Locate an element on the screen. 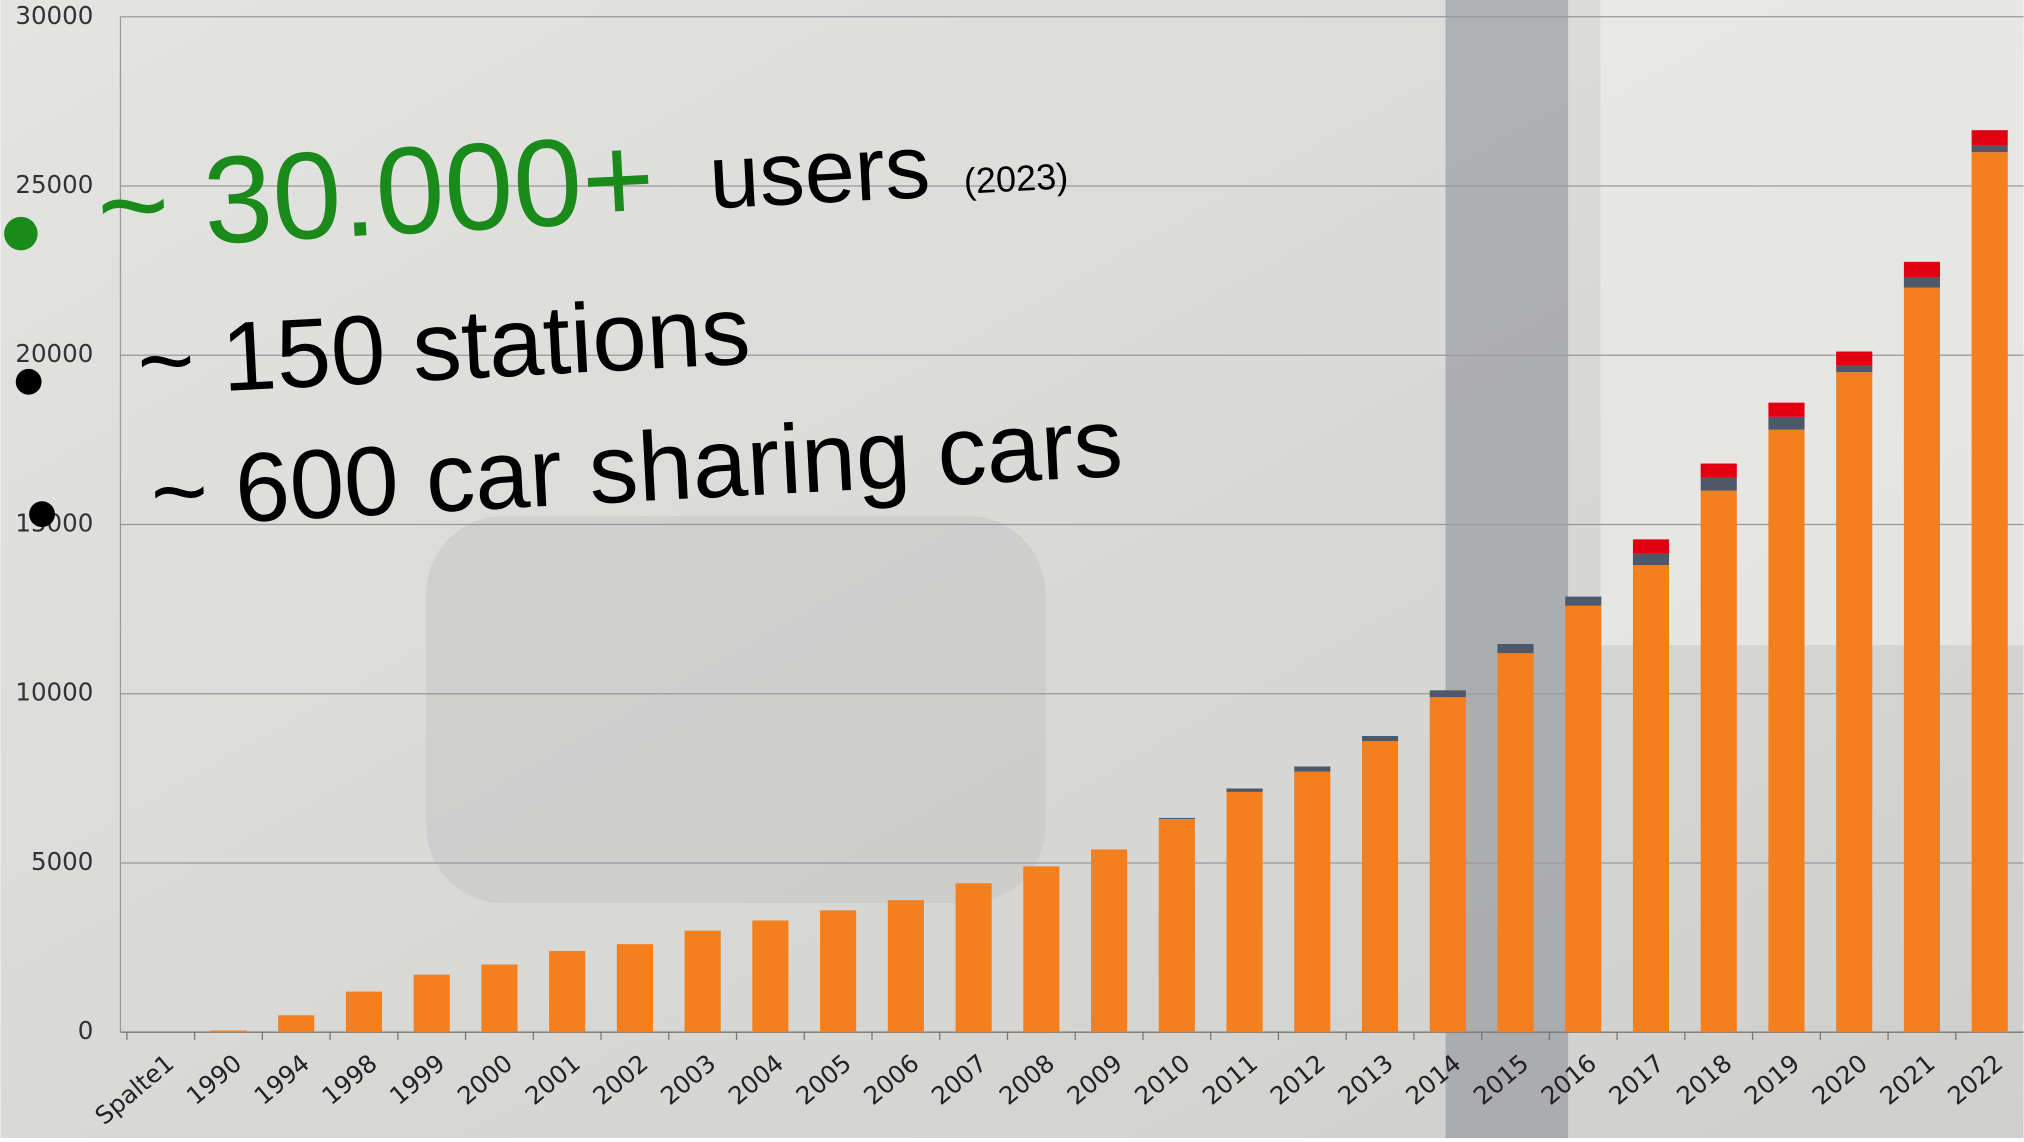 Image resolution: width=2024 pixels, height=1142 pixels. y-tick-label: 5000 is located at coordinates (62, 861).